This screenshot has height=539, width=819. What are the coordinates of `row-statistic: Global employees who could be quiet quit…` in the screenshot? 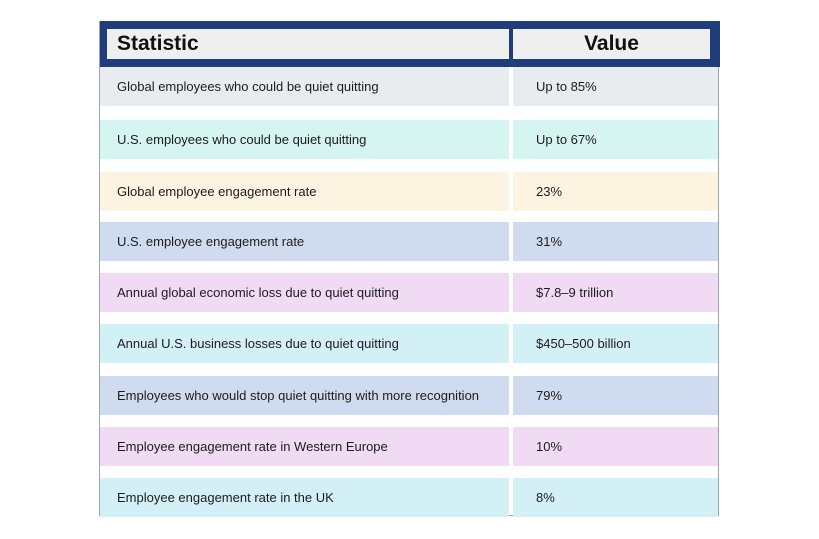 It's located at (304, 86).